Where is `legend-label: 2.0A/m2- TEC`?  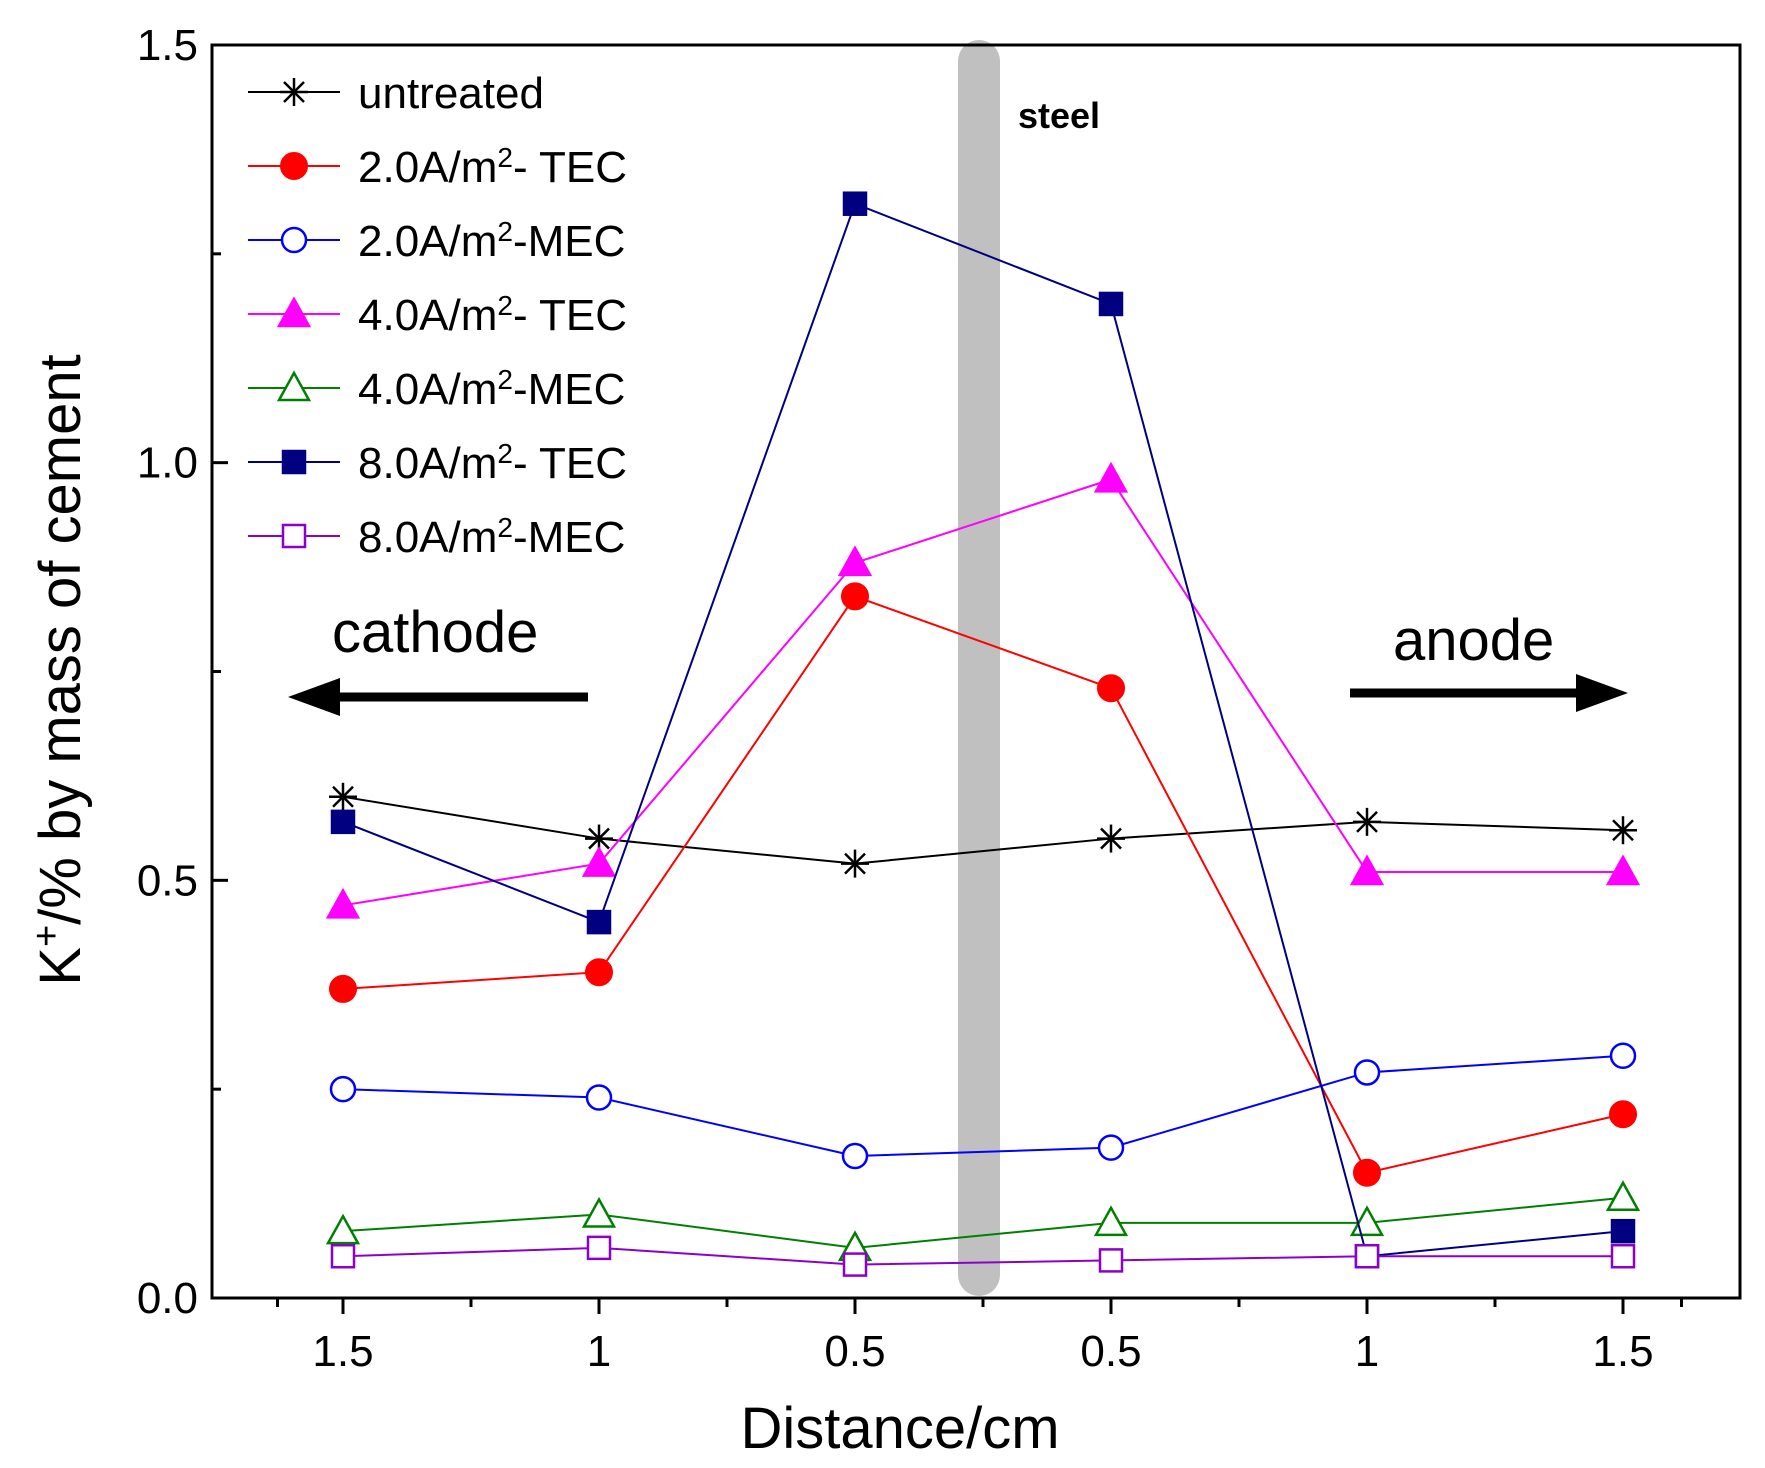 legend-label: 2.0A/m2- TEC is located at coordinates (492, 167).